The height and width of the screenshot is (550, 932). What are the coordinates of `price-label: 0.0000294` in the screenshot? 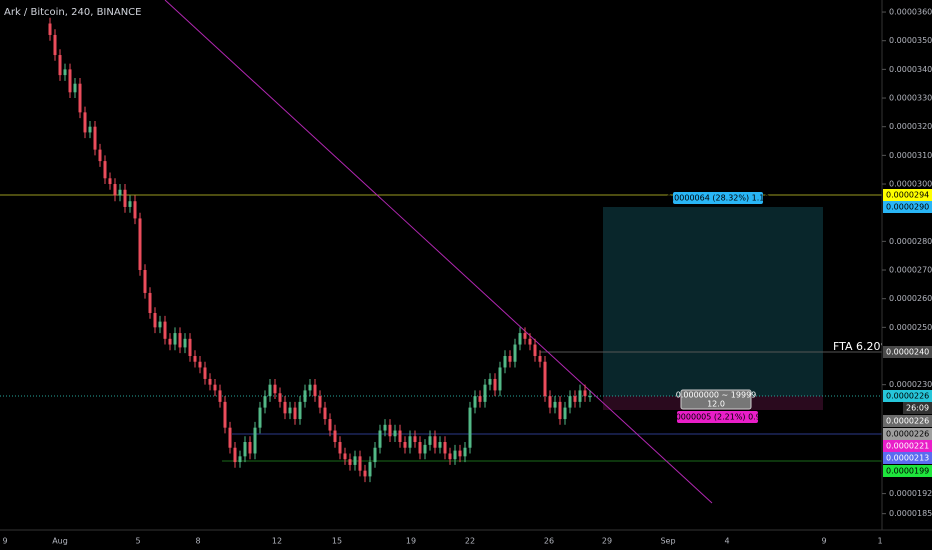 It's located at (907, 195).